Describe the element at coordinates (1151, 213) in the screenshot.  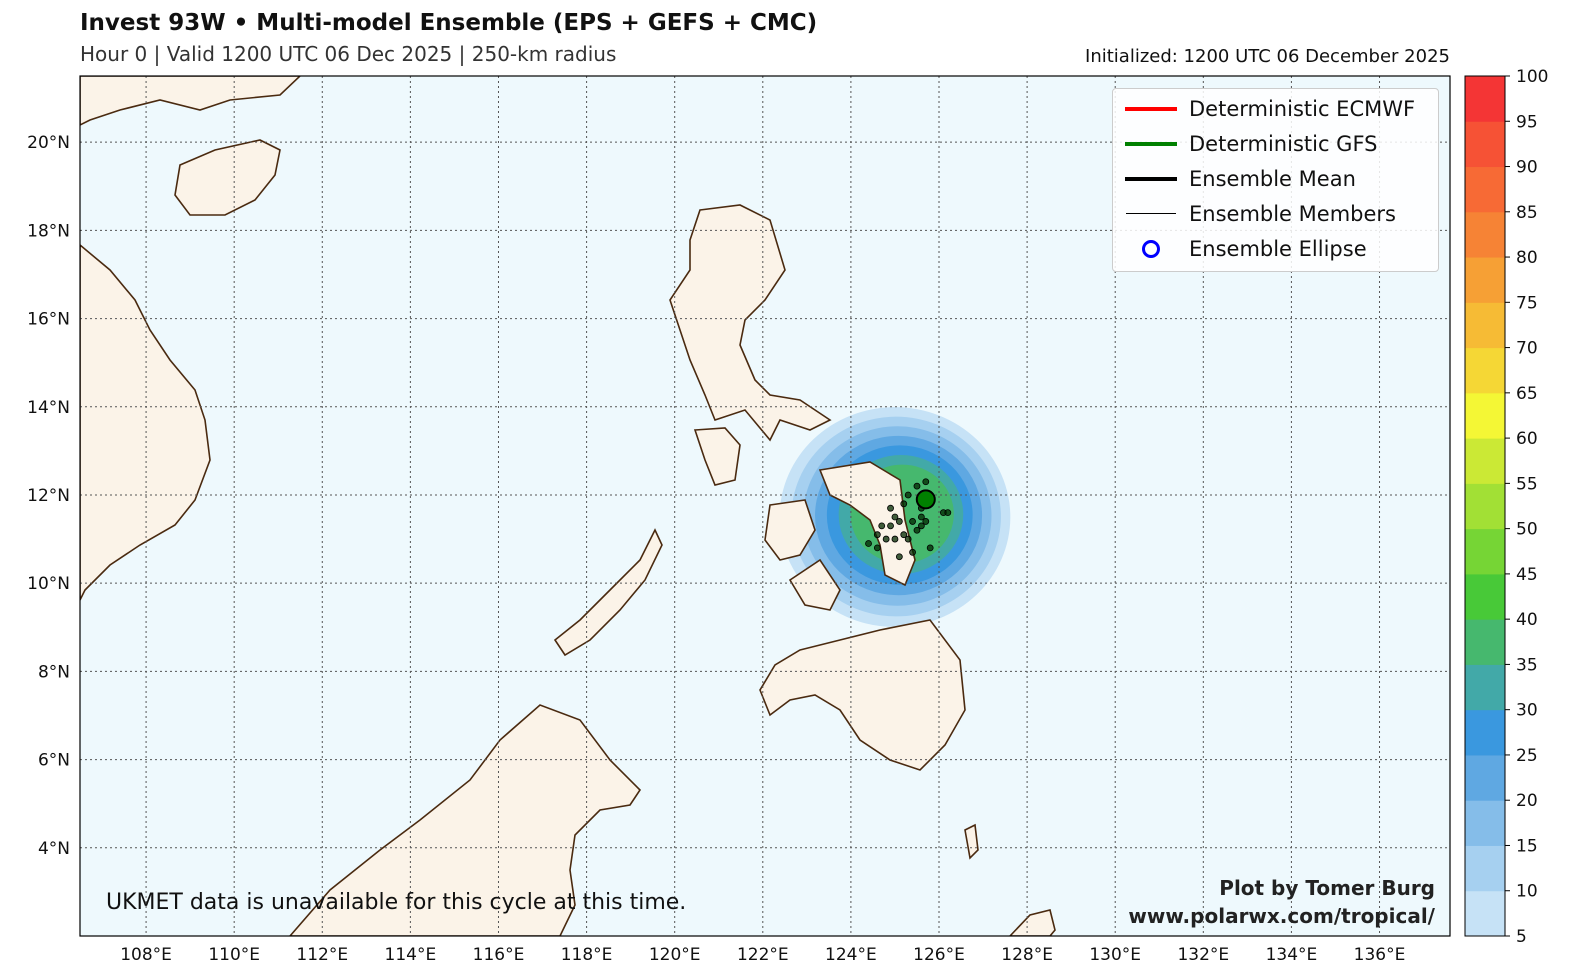
I see `thin-line-icon` at that location.